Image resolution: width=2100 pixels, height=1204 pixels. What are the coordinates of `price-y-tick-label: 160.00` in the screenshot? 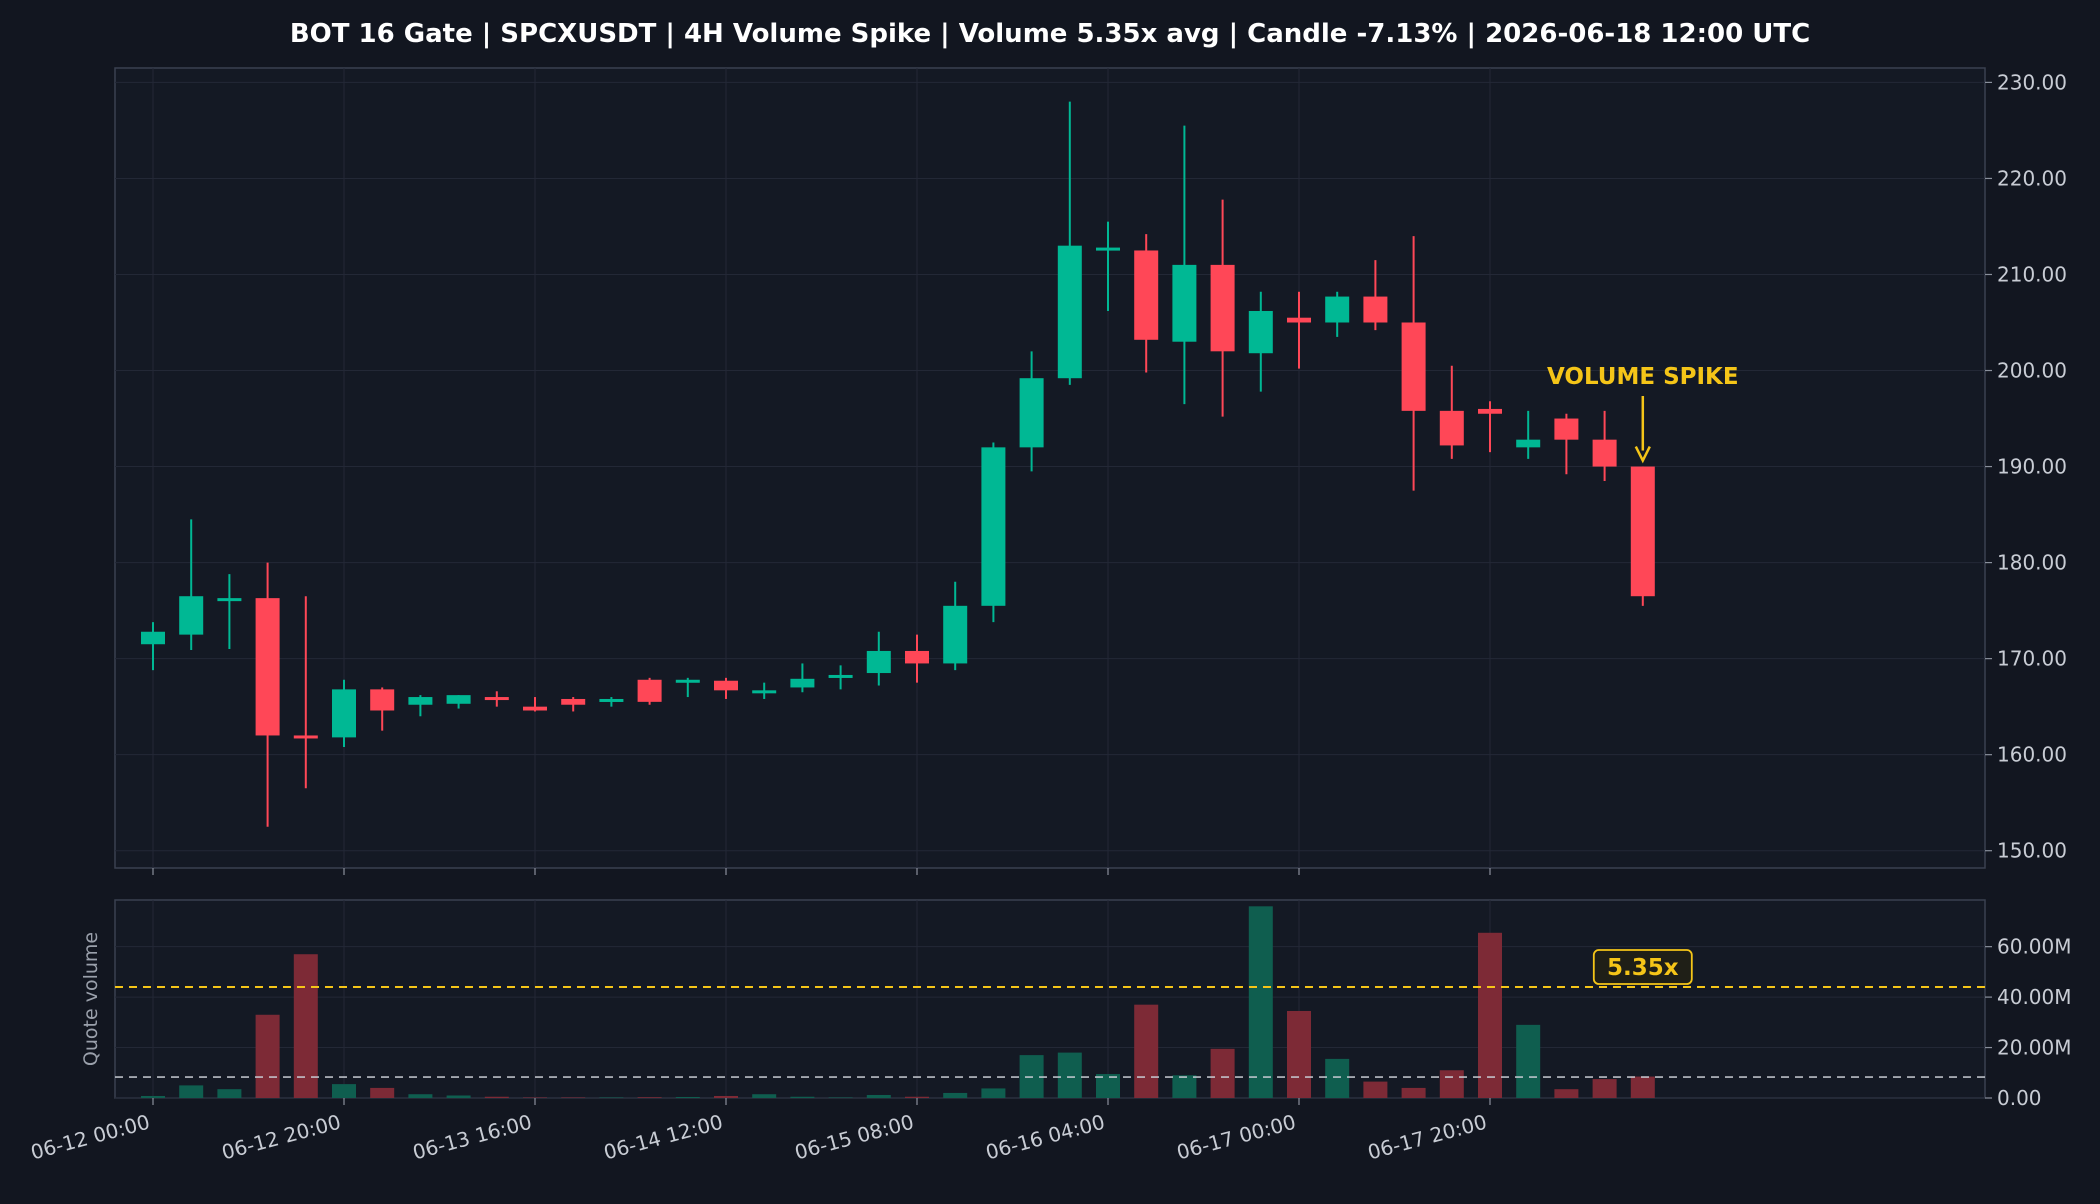 It's located at (2032, 755).